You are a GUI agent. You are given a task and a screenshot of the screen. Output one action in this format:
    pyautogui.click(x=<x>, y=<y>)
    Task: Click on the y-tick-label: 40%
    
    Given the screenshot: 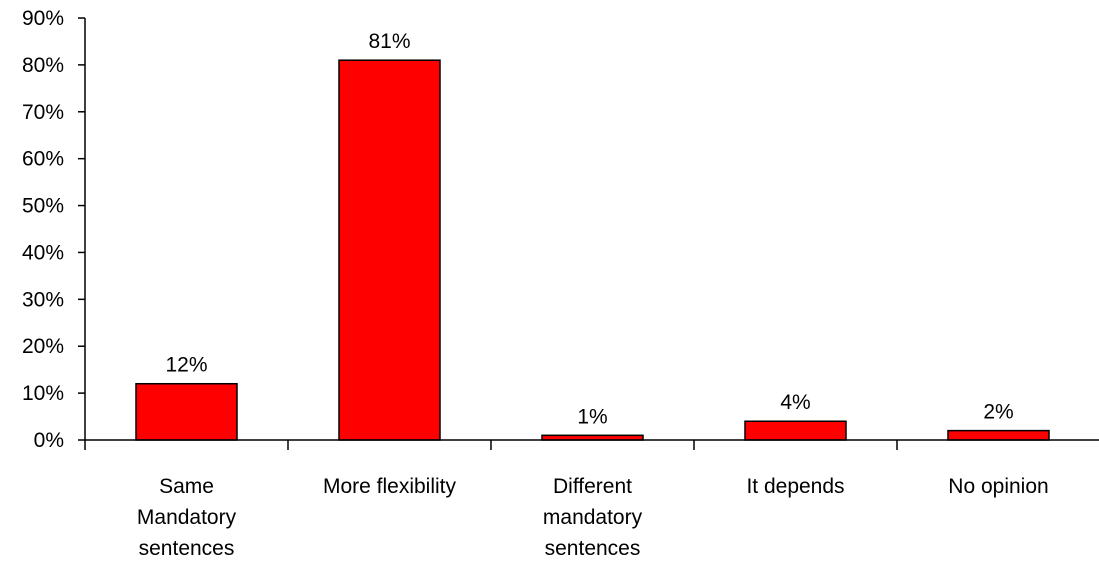 What is the action you would take?
    pyautogui.click(x=43, y=252)
    